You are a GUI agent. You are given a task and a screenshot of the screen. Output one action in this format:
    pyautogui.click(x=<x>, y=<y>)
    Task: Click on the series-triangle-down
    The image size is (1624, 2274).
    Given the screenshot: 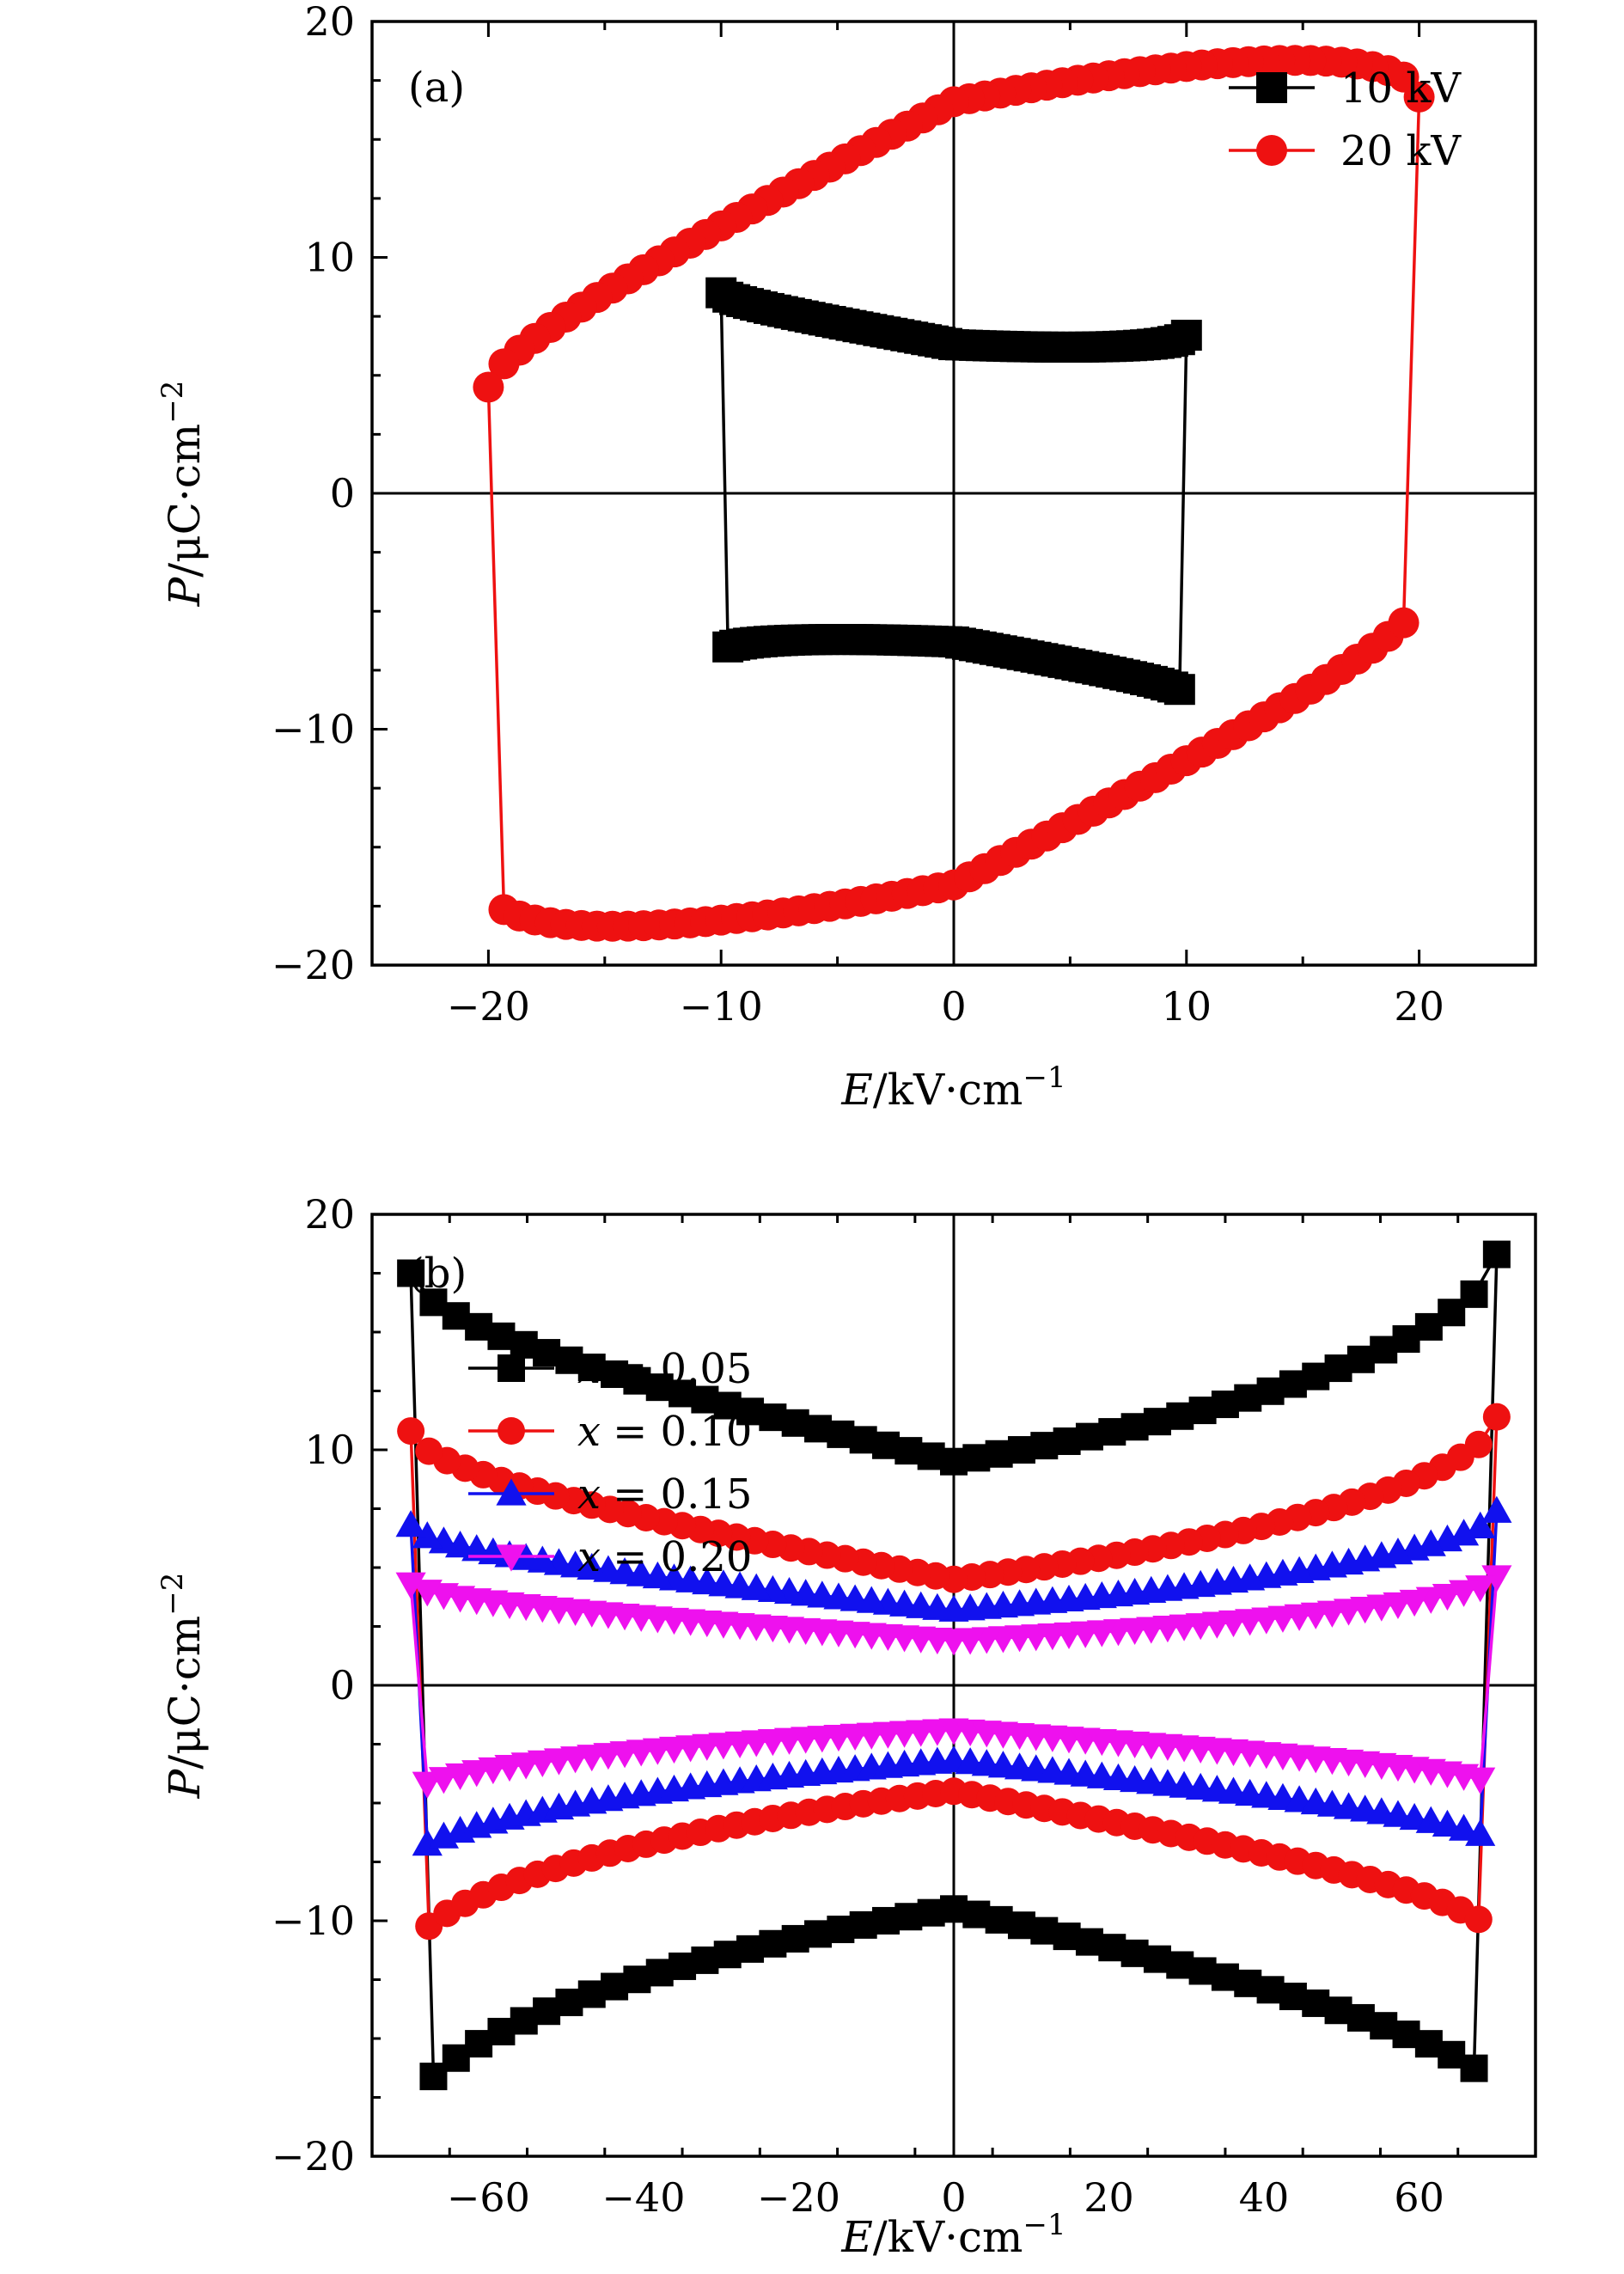 What is the action you would take?
    pyautogui.click(x=953, y=1682)
    